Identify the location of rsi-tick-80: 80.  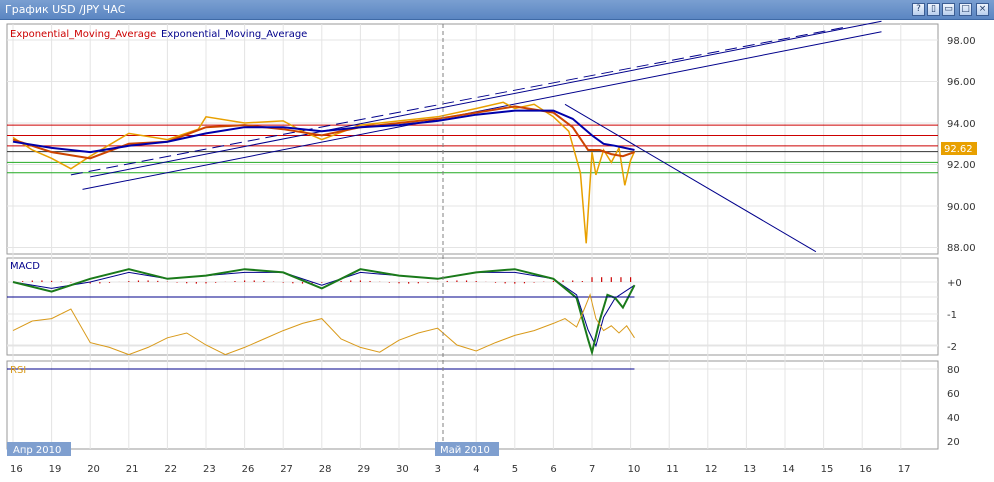
(953, 370).